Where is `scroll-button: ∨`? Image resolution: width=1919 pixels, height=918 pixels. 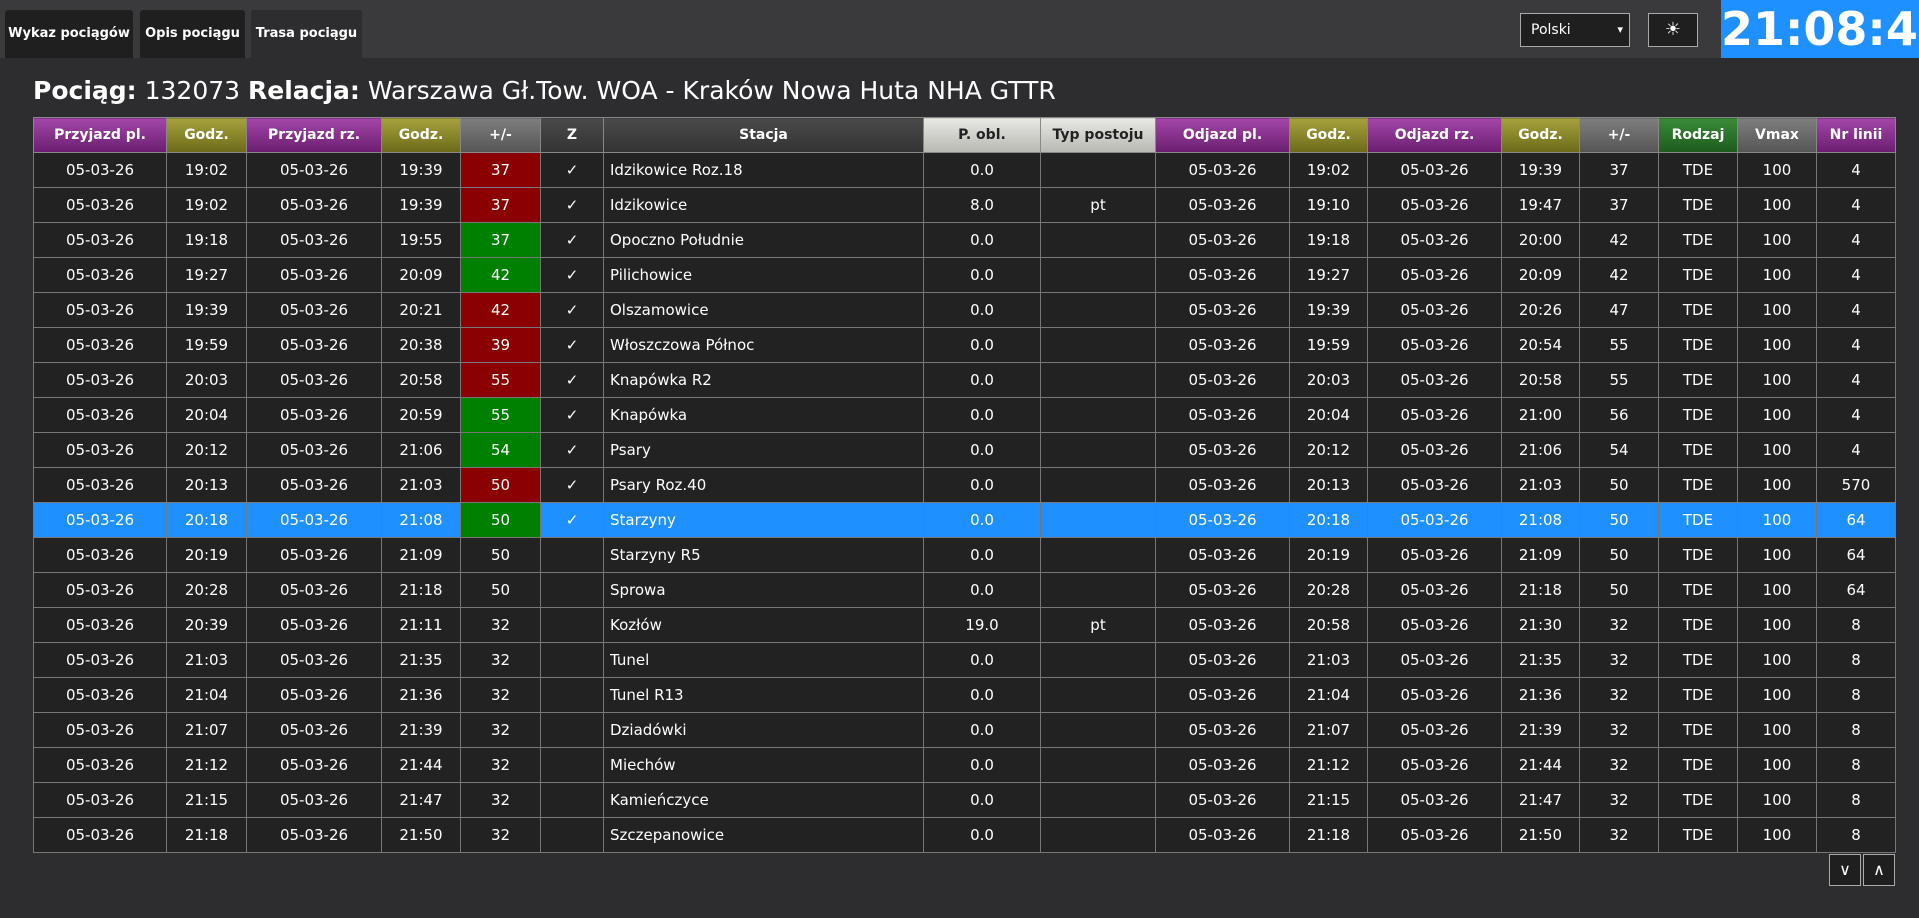 scroll-button: ∨ is located at coordinates (1845, 870).